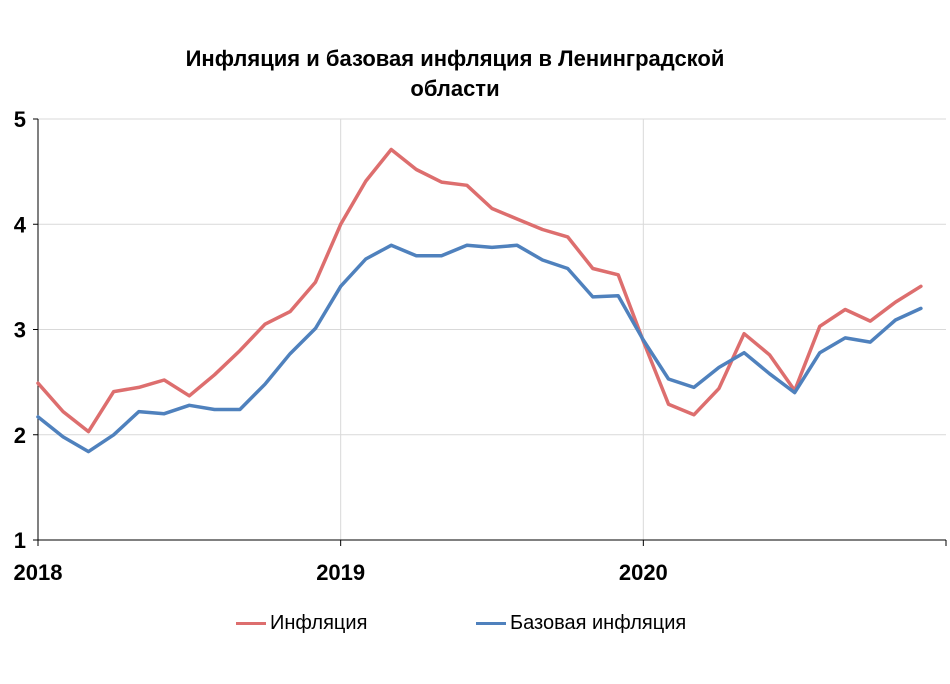 The width and height of the screenshot is (950, 684). I want to click on legend: Инфляция Базовая инфляция, so click(475, 630).